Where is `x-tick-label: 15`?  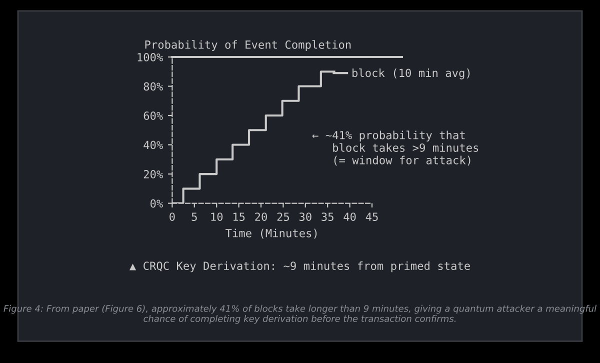
x-tick-label: 15 is located at coordinates (239, 216).